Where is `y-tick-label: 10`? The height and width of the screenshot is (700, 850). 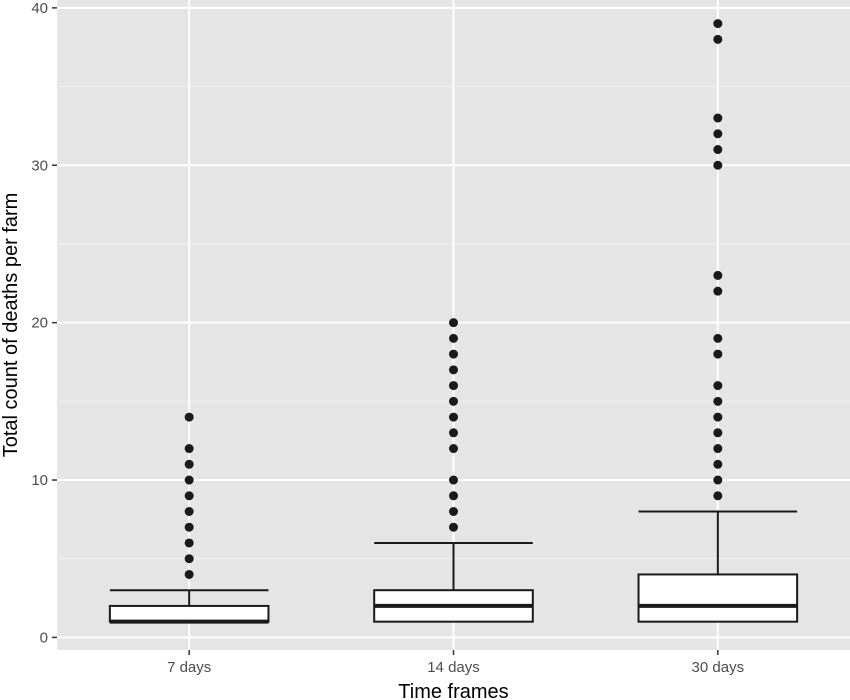
y-tick-label: 10 is located at coordinates (39, 480).